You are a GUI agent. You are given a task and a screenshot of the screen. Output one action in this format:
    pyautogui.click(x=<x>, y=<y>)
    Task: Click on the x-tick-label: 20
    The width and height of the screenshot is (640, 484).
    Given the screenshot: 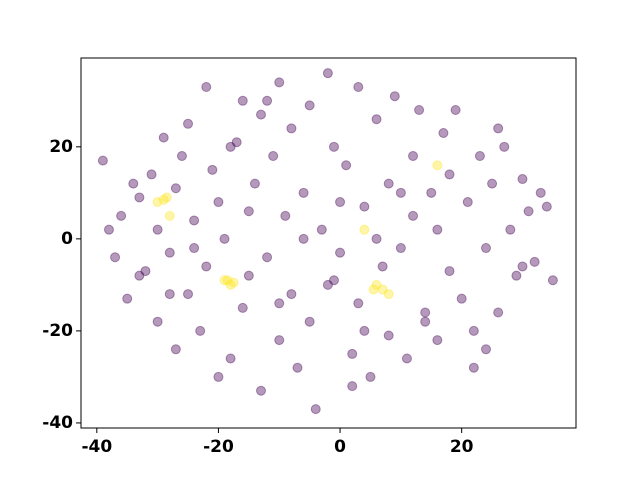 What is the action you would take?
    pyautogui.click(x=462, y=447)
    